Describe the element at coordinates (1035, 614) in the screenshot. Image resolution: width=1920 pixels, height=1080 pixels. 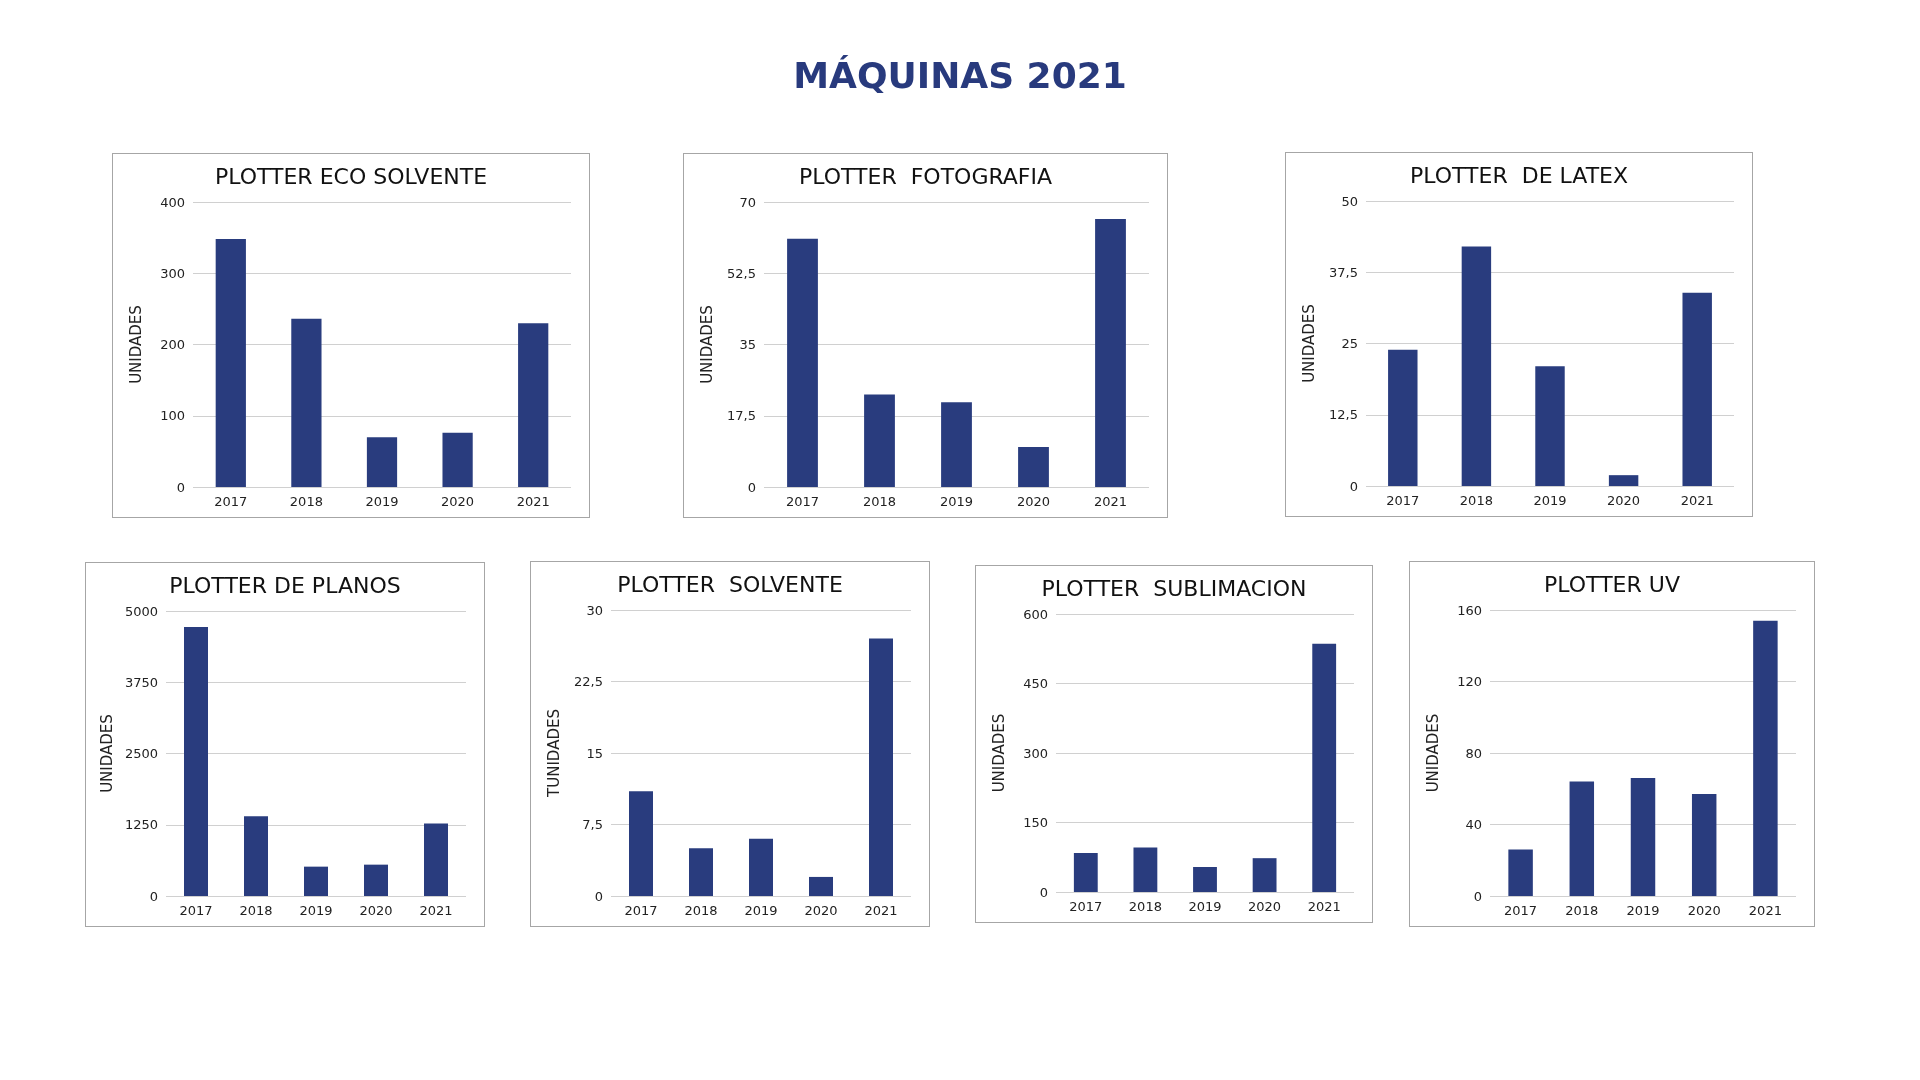
I see `y-tick-label: 600` at that location.